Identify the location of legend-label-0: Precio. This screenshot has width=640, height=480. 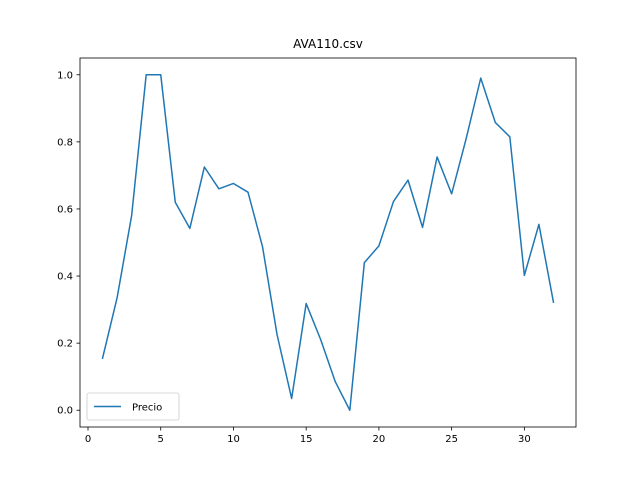
(147, 408).